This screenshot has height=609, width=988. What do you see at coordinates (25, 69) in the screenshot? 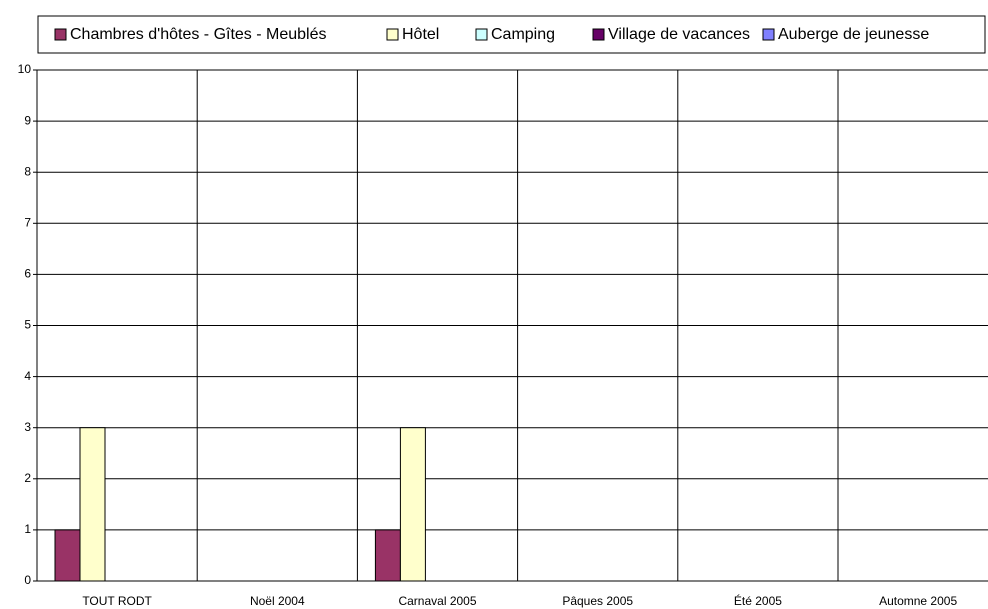
I see `y-tick-label: 10` at bounding box center [25, 69].